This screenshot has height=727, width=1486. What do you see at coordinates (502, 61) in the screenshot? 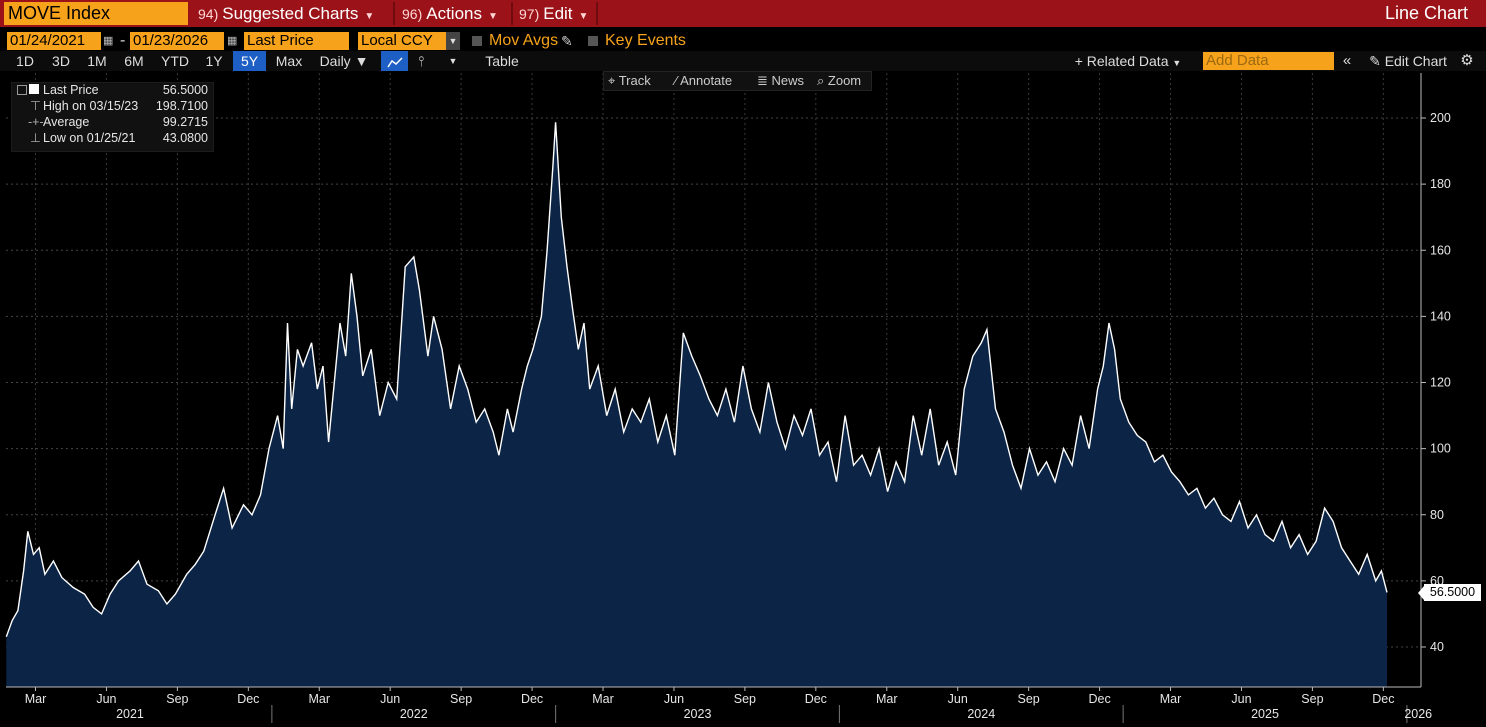
I see `table-button: Table` at bounding box center [502, 61].